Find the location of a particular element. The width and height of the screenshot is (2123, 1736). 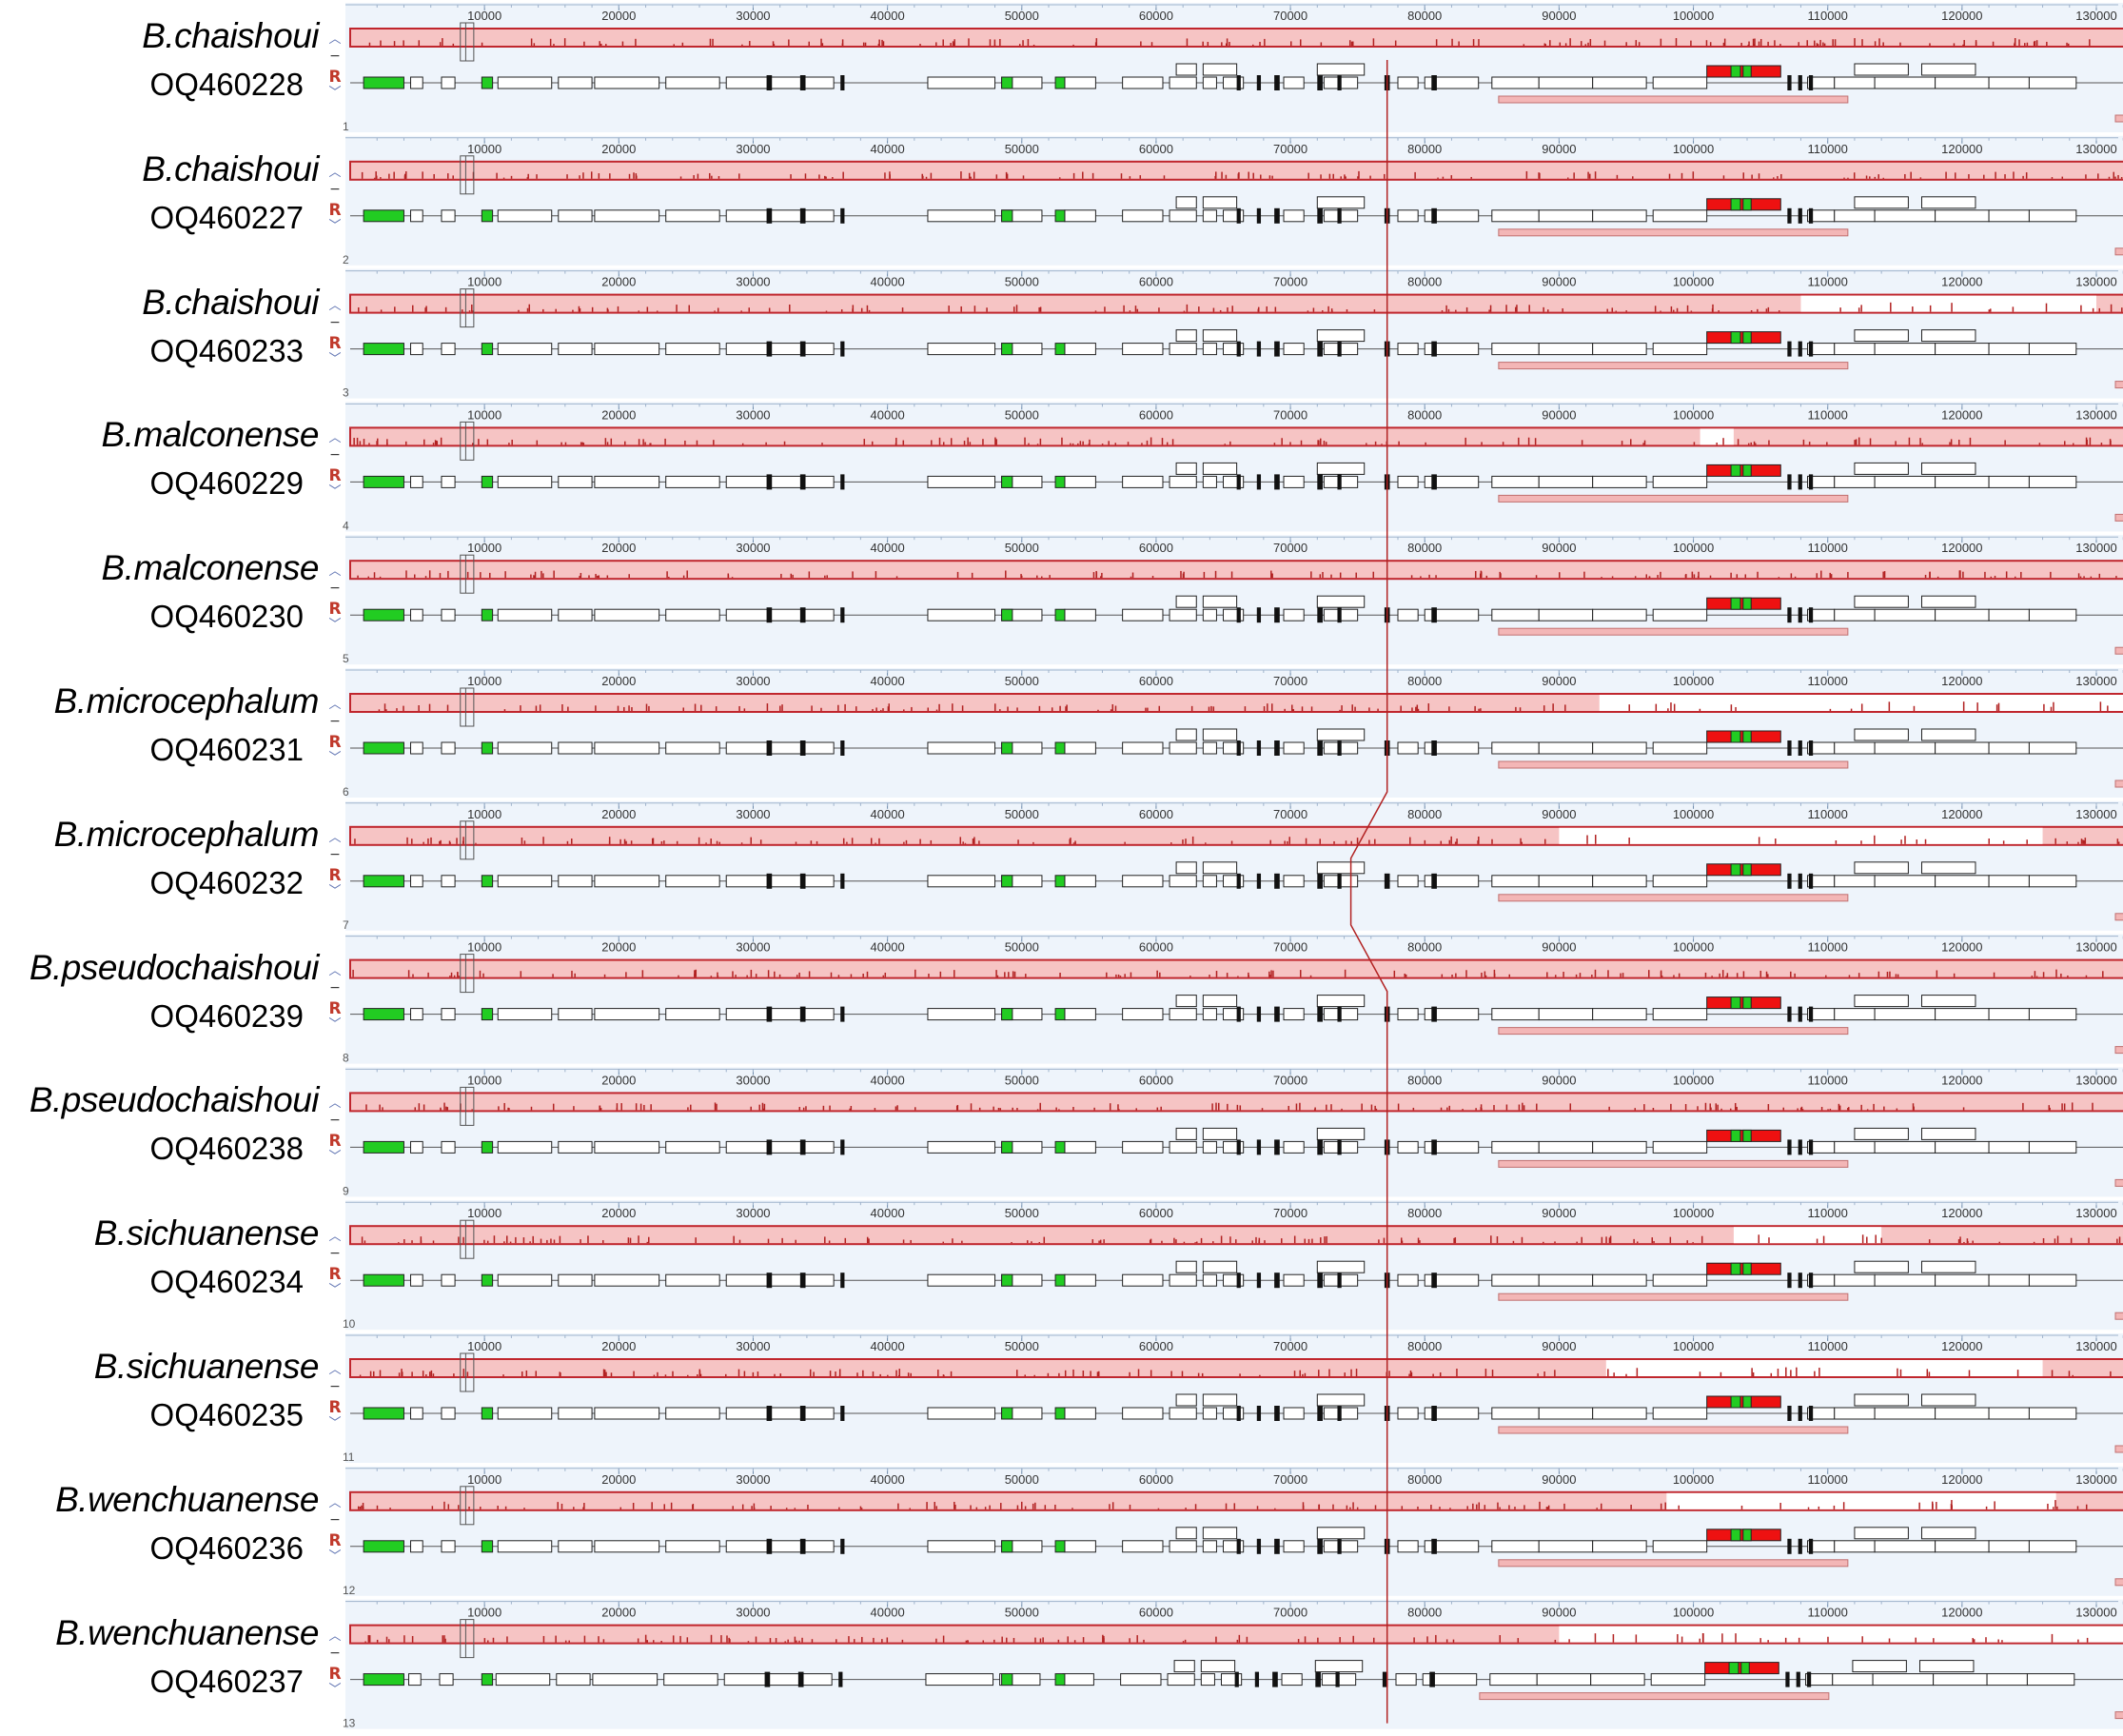

ruler-tick-label: 100000 is located at coordinates (1694, 1346).